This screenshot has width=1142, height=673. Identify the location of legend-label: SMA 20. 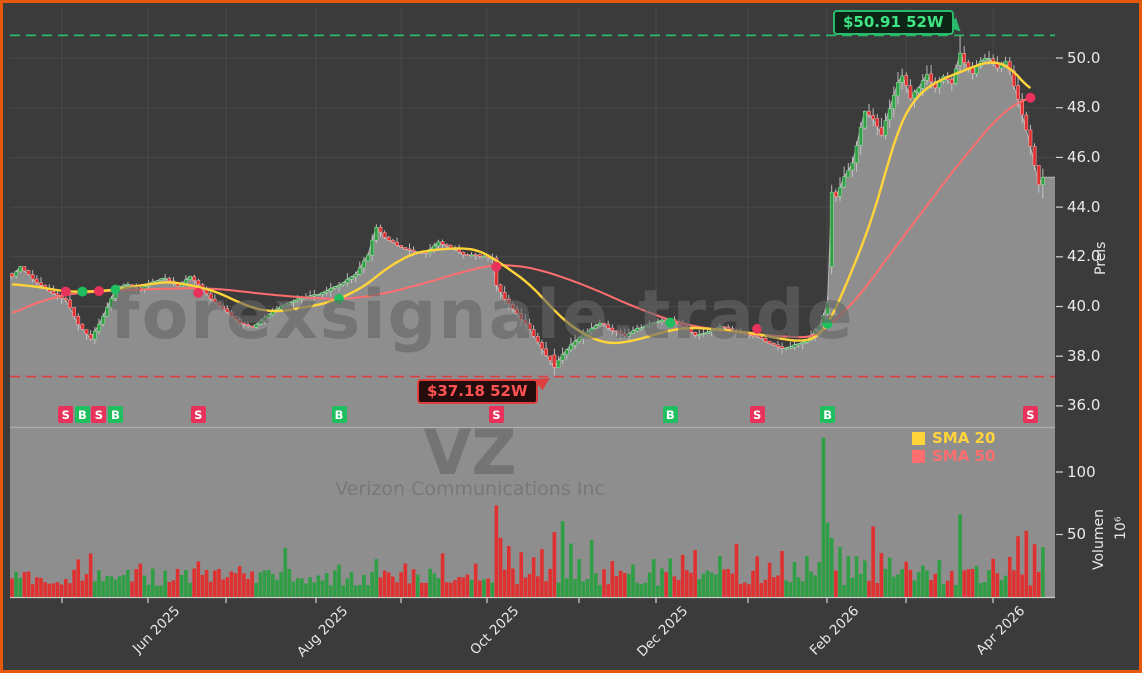
(964, 438).